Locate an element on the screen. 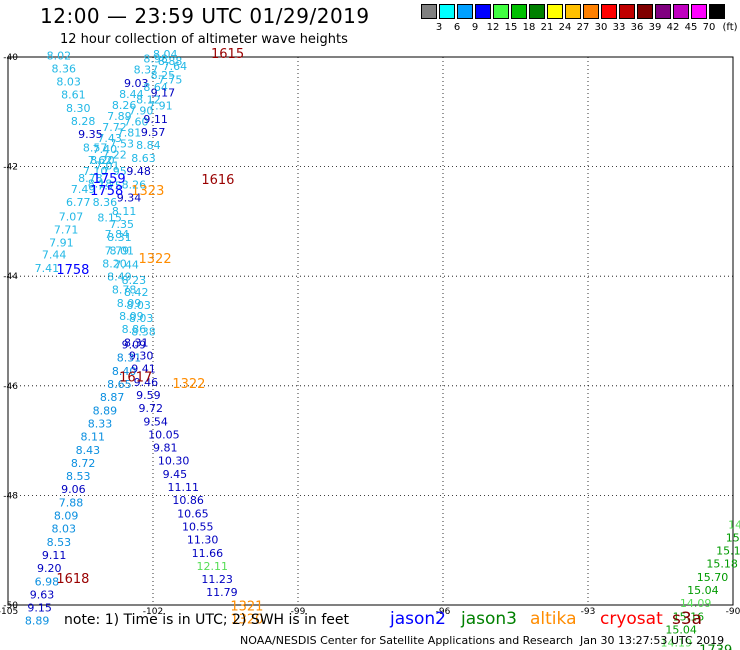  pass-time-label: 1617 is located at coordinates (135, 377).